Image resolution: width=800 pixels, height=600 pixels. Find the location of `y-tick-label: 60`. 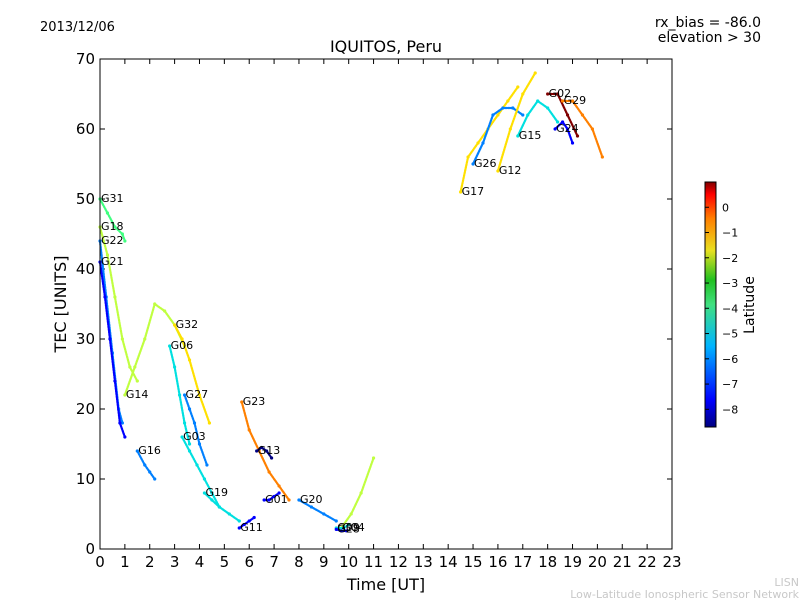

y-tick-label: 60 is located at coordinates (85, 129).